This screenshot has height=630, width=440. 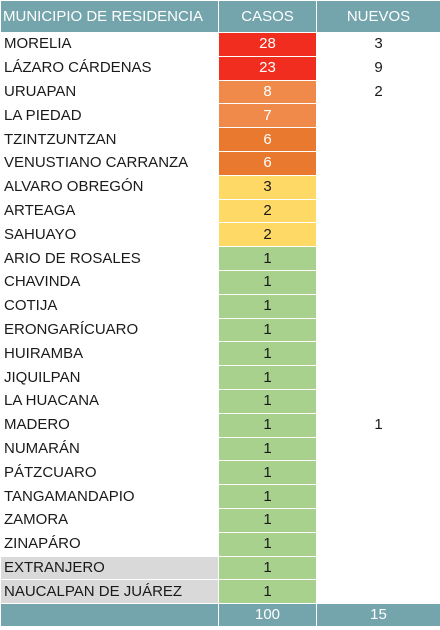 What do you see at coordinates (109, 354) in the screenshot?
I see `municipio-cell: HUIRAMBA` at bounding box center [109, 354].